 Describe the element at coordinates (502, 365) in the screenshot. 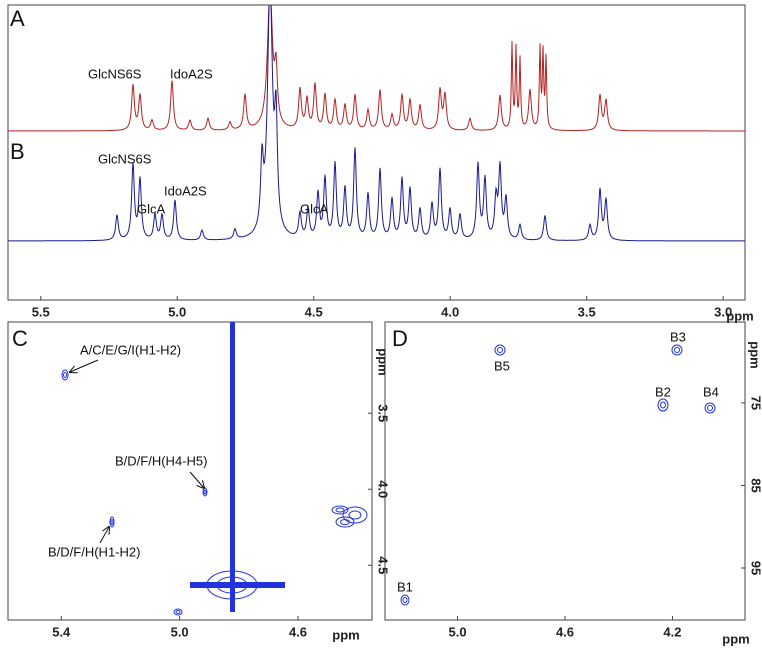

I see `annotation: B5` at that location.